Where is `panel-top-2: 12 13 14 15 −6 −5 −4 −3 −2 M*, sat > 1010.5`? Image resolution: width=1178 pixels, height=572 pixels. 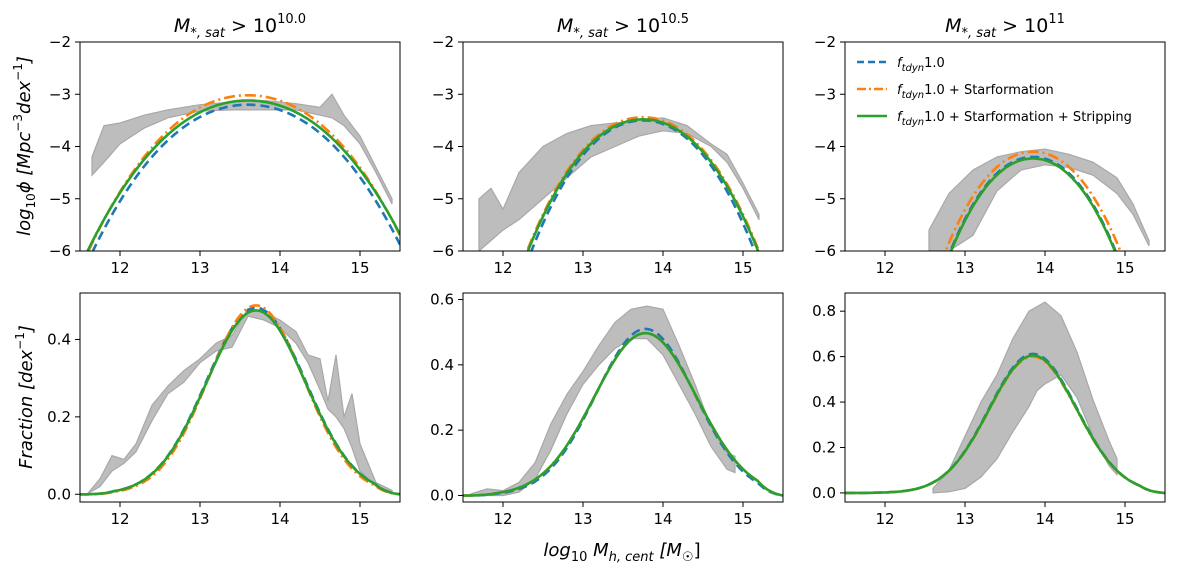 panel-top-2: 12 13 14 15 −6 −5 −4 −3 −2 M*, sat > 1010.5 is located at coordinates (608, 144).